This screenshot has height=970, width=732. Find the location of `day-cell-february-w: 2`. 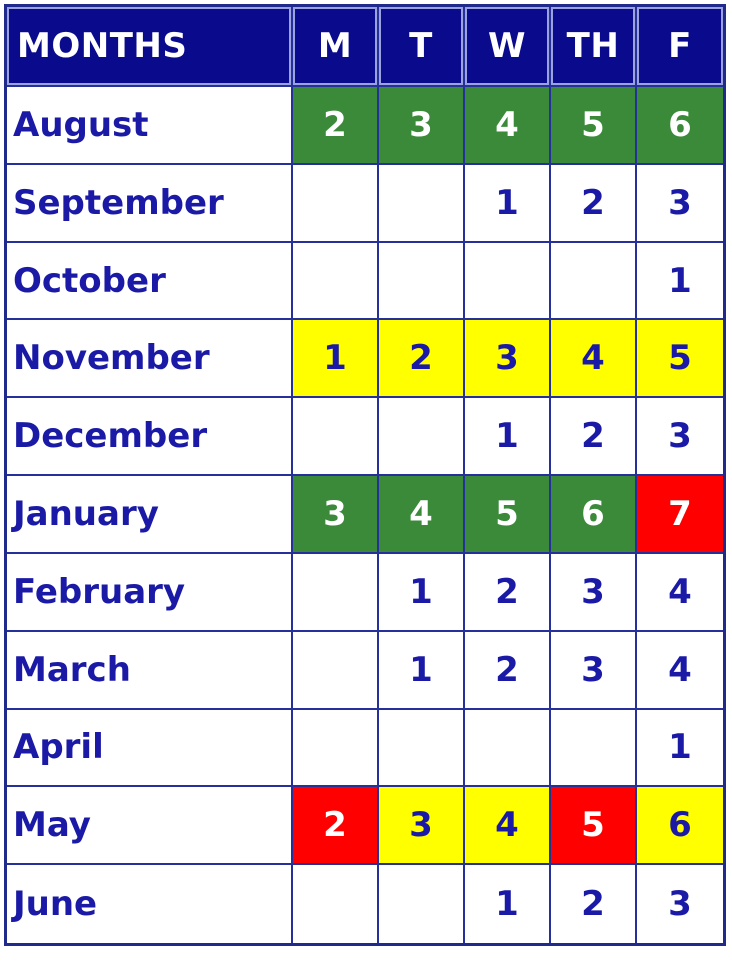

day-cell-february-w: 2 is located at coordinates (508, 592).